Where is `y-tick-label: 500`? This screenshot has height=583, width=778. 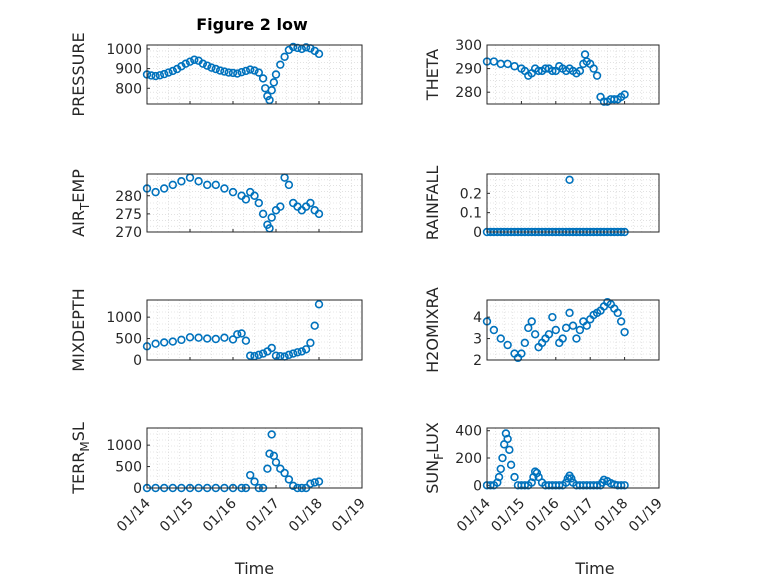
y-tick-label: 500 is located at coordinates (128, 340).